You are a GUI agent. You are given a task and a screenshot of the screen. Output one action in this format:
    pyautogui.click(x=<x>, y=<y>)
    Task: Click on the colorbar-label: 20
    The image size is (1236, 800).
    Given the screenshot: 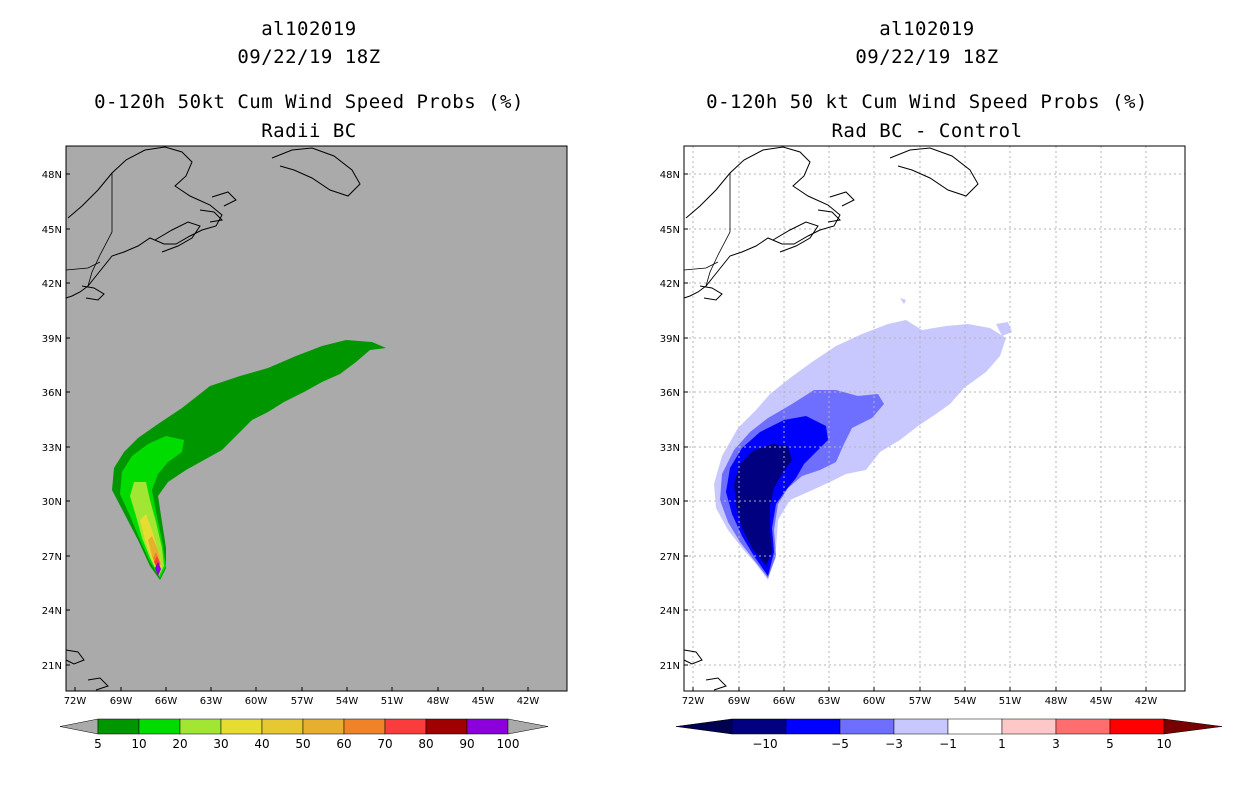 What is the action you would take?
    pyautogui.click(x=179, y=744)
    